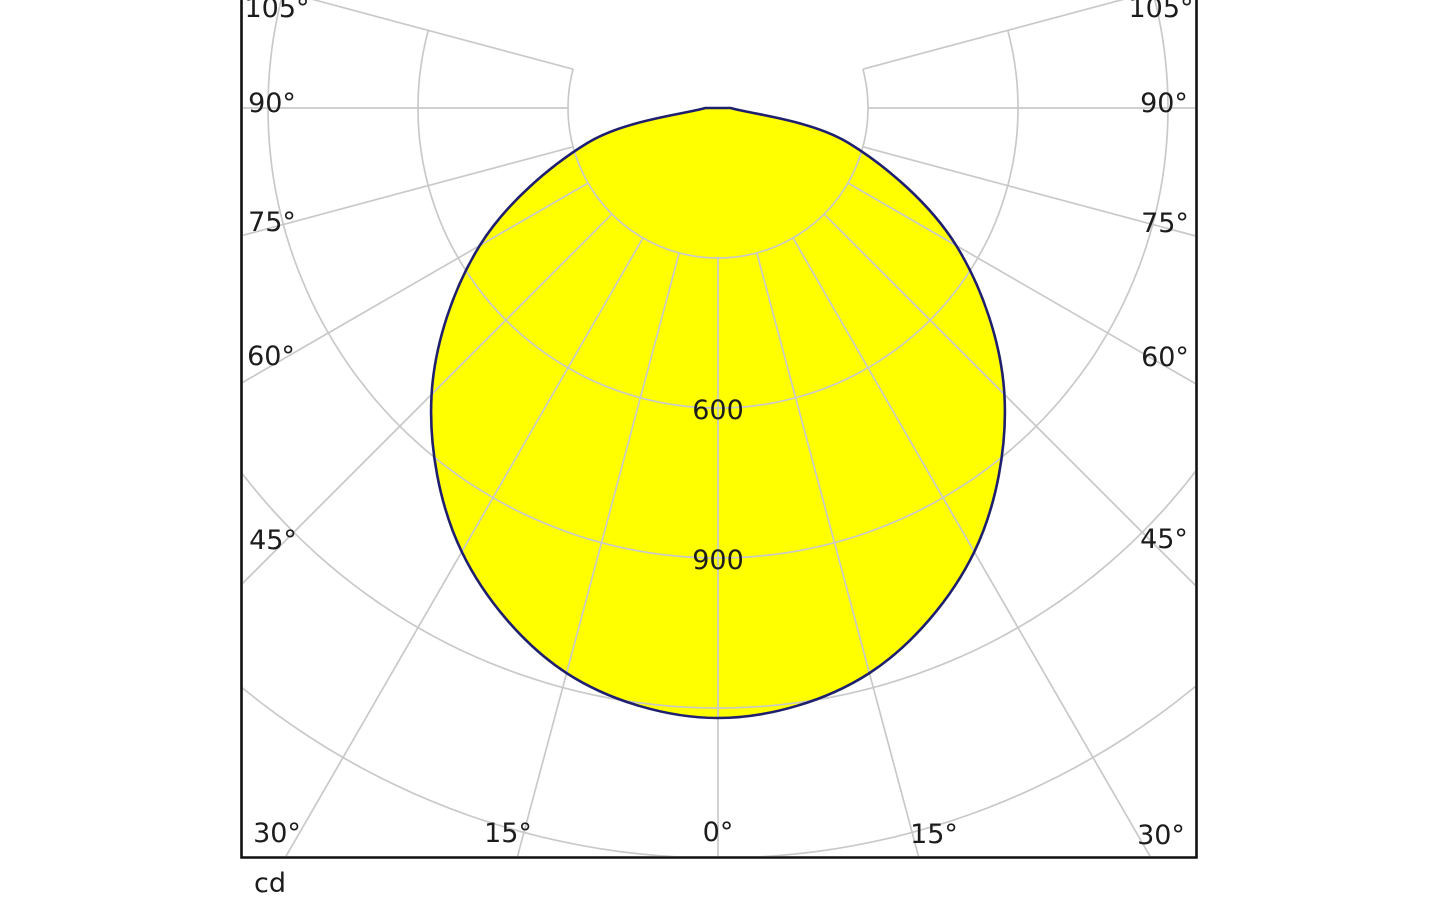  I want to click on grid-ray--15, so click(598, 554).